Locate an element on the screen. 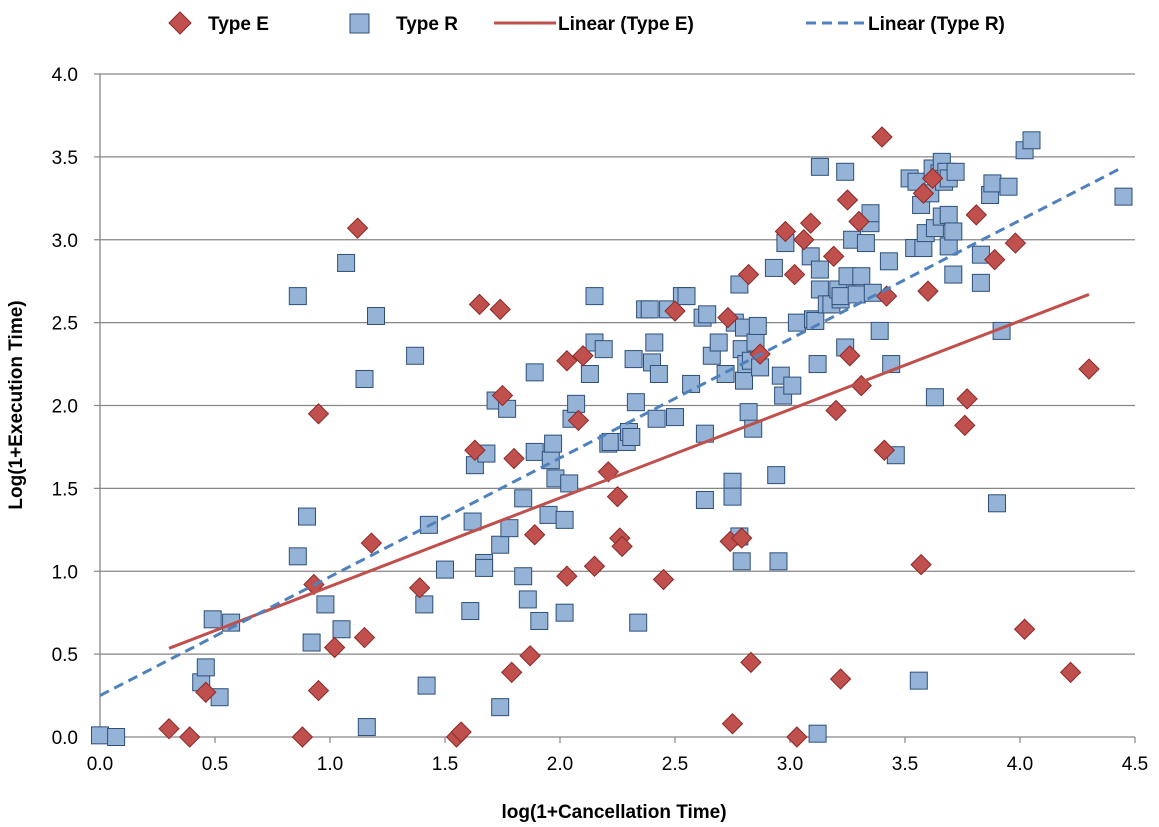  y-tick-label: 3.0 is located at coordinates (65, 241).